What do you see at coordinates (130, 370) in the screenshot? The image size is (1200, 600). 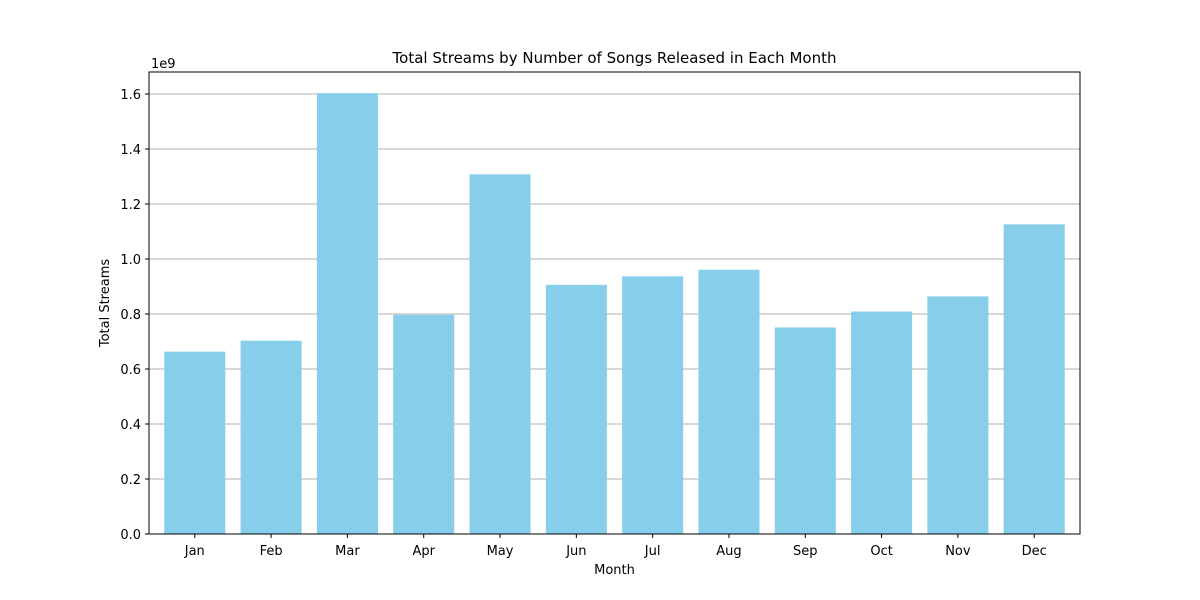 I see `y-tick-label: 0.6` at bounding box center [130, 370].